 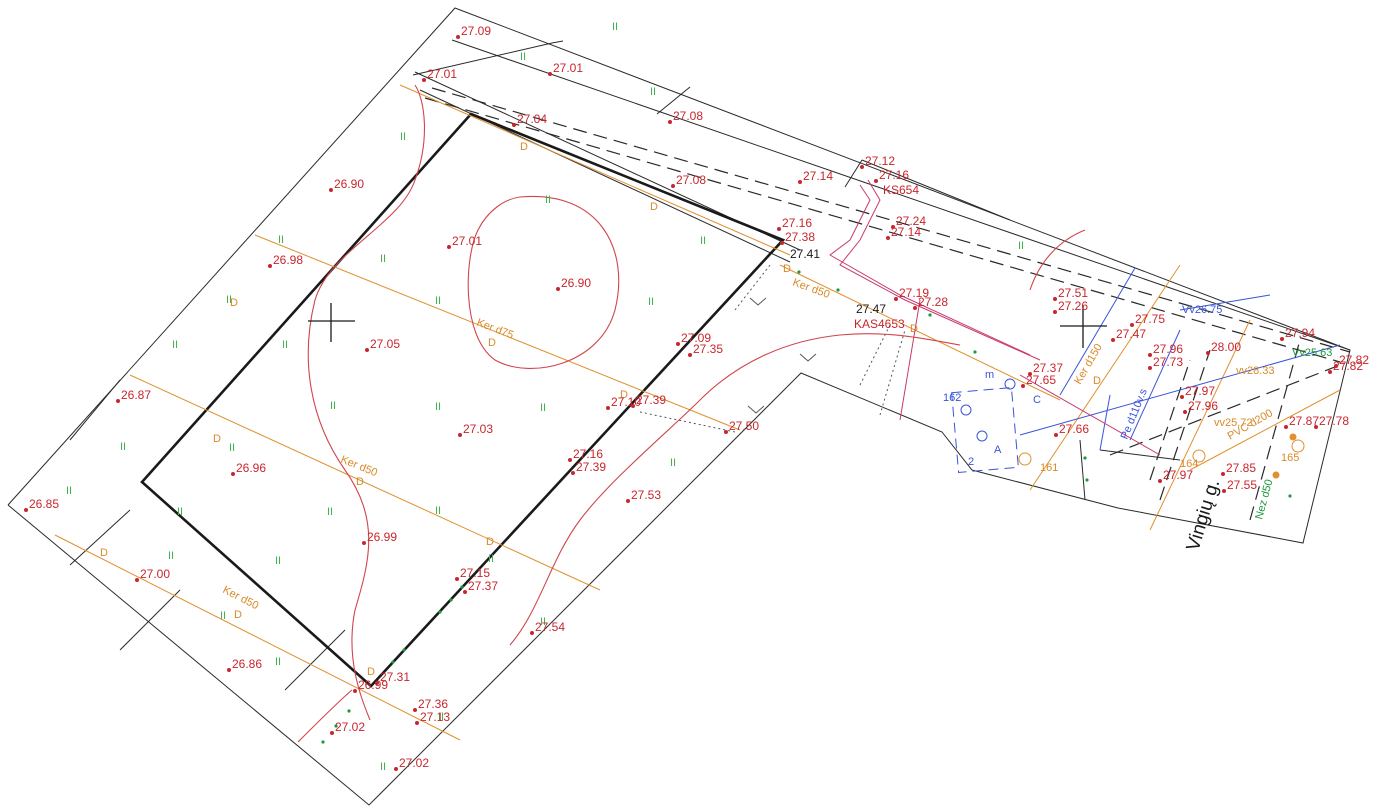 I want to click on gas-lines, so click(x=995, y=317).